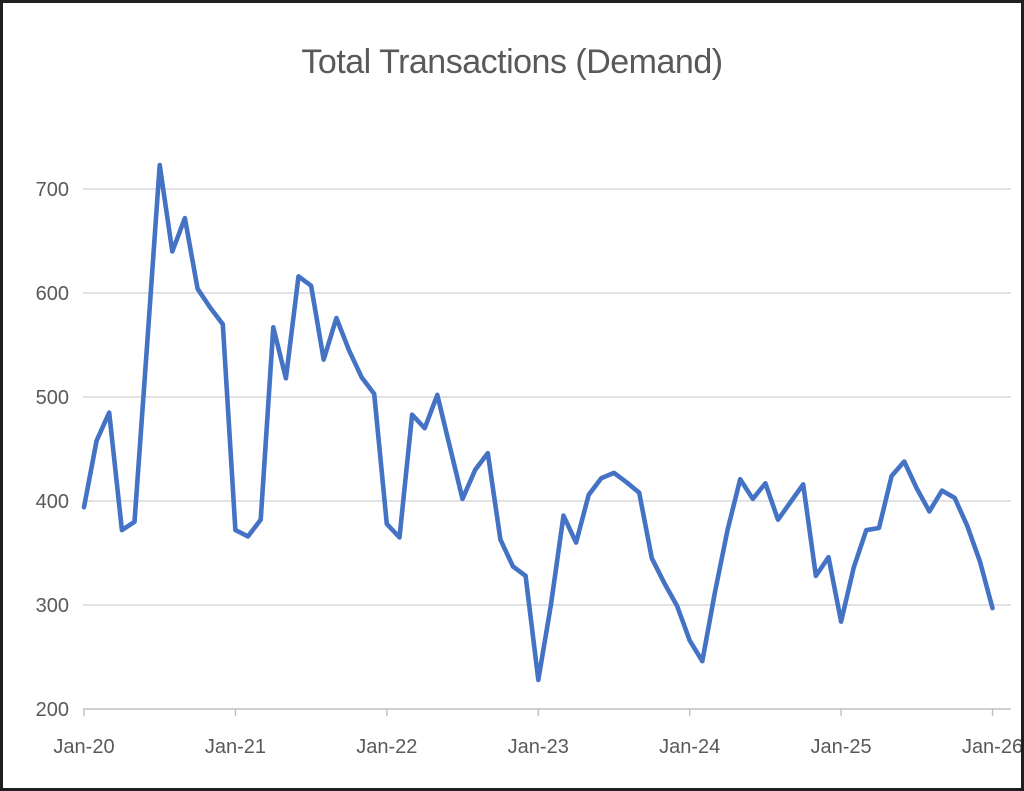 The height and width of the screenshot is (791, 1024). I want to click on x-tick-label: Jan-25, so click(841, 747).